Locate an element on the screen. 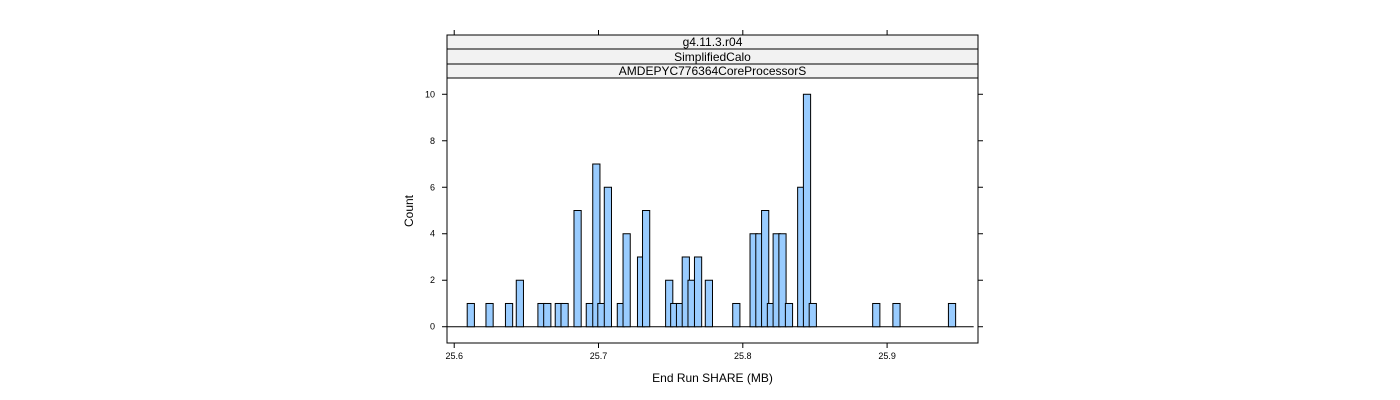  y-axis-title: Count is located at coordinates (409, 210).